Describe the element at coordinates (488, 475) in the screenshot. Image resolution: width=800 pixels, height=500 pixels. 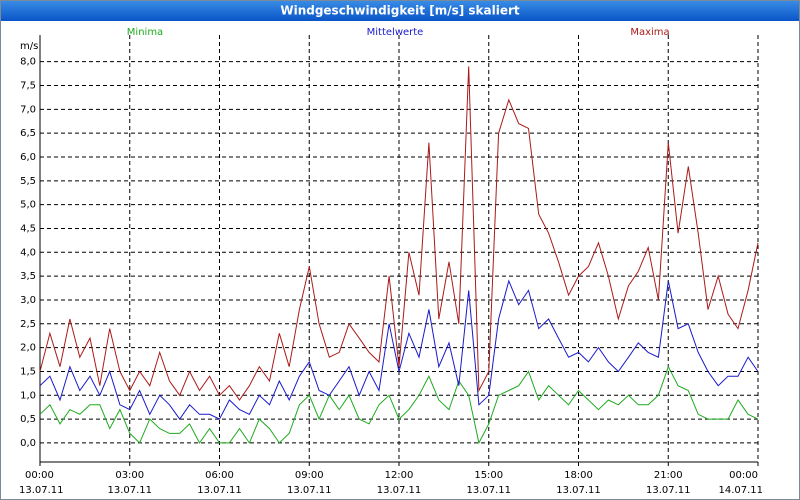
I see `x-tick-label: 15:00` at that location.